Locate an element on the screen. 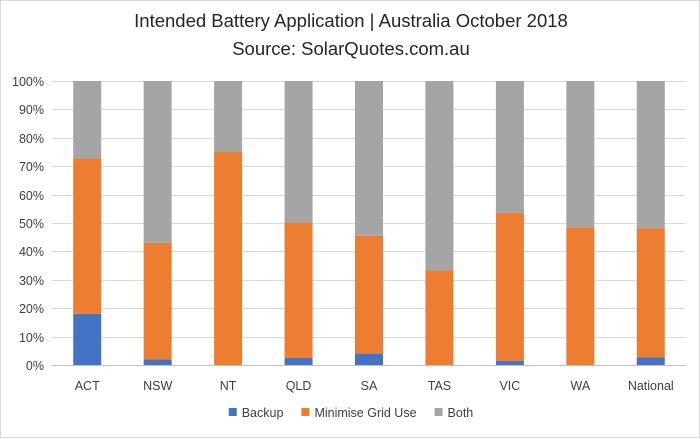 The height and width of the screenshot is (439, 700). legend-label: Backup is located at coordinates (263, 413).